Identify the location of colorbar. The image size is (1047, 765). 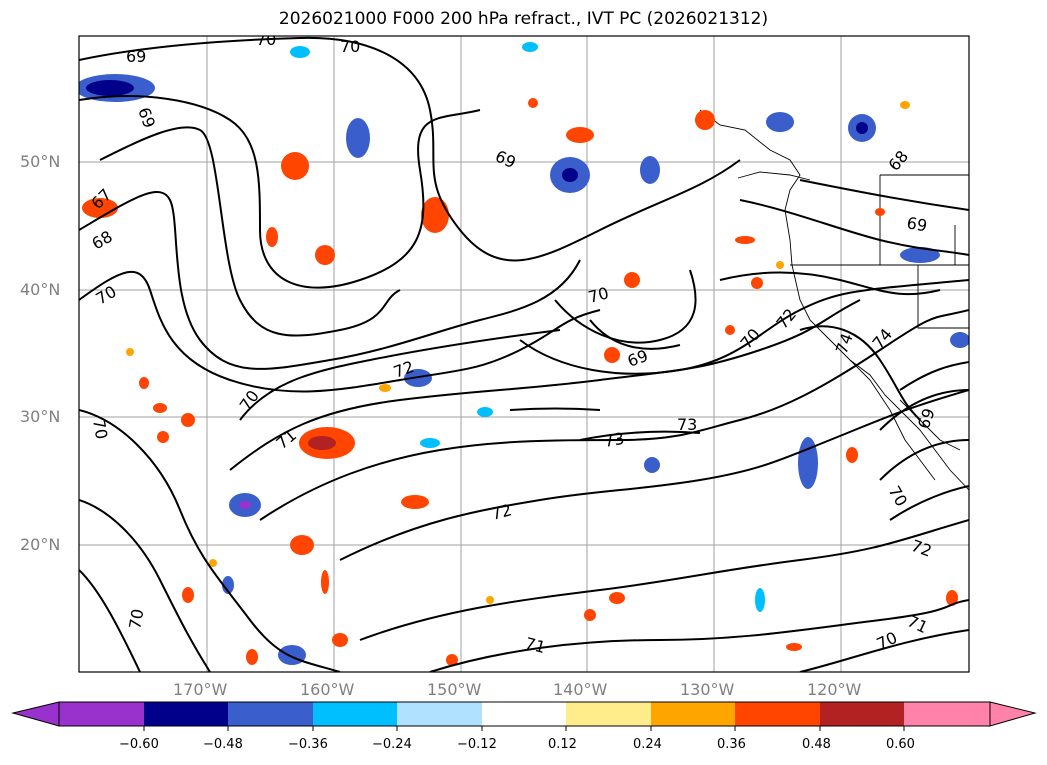
(524, 716).